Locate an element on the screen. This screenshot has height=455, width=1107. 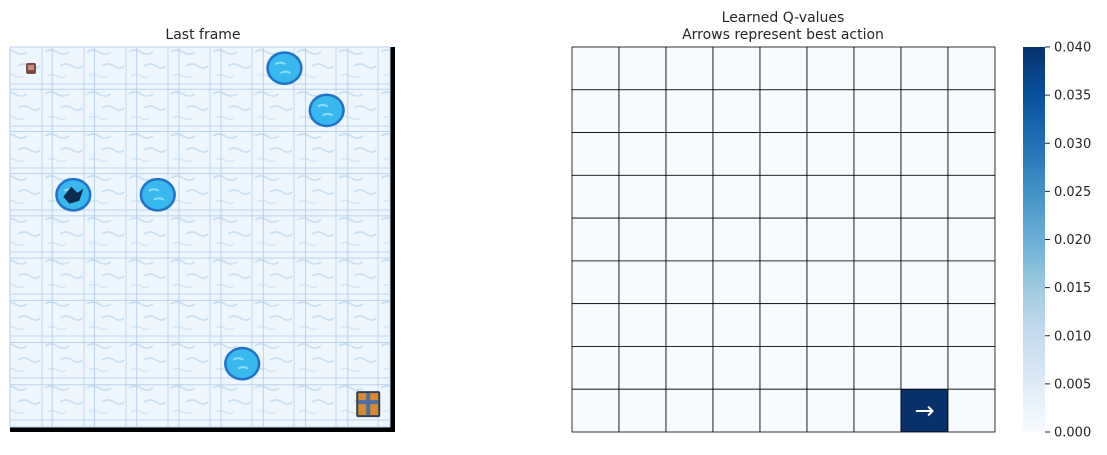
heatmap-title: Learned Q-values is located at coordinates (783, 18).